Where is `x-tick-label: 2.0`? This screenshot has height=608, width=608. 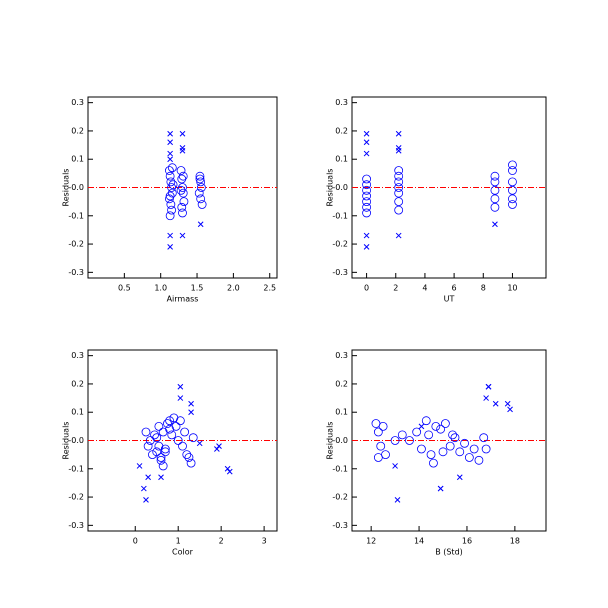 x-tick-label: 2.0 is located at coordinates (233, 288).